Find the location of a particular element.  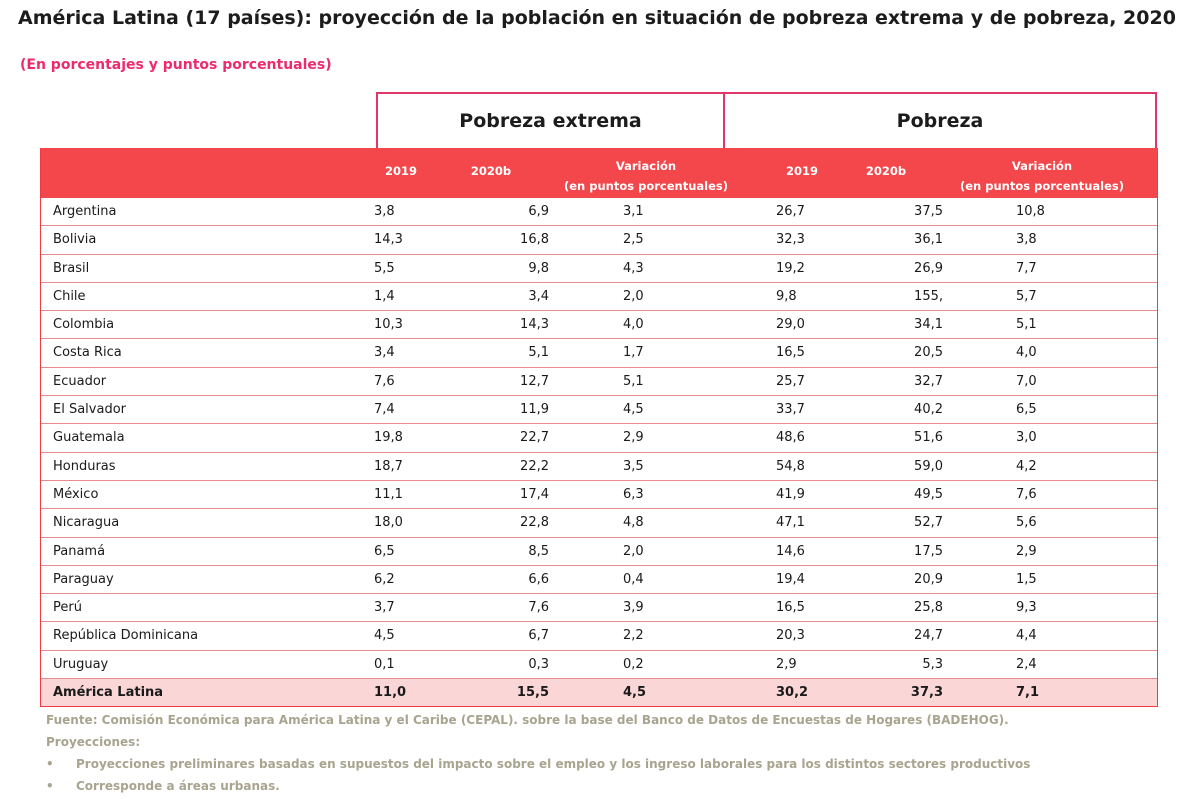

extrema-variation-cell: 3,5 is located at coordinates (633, 466).